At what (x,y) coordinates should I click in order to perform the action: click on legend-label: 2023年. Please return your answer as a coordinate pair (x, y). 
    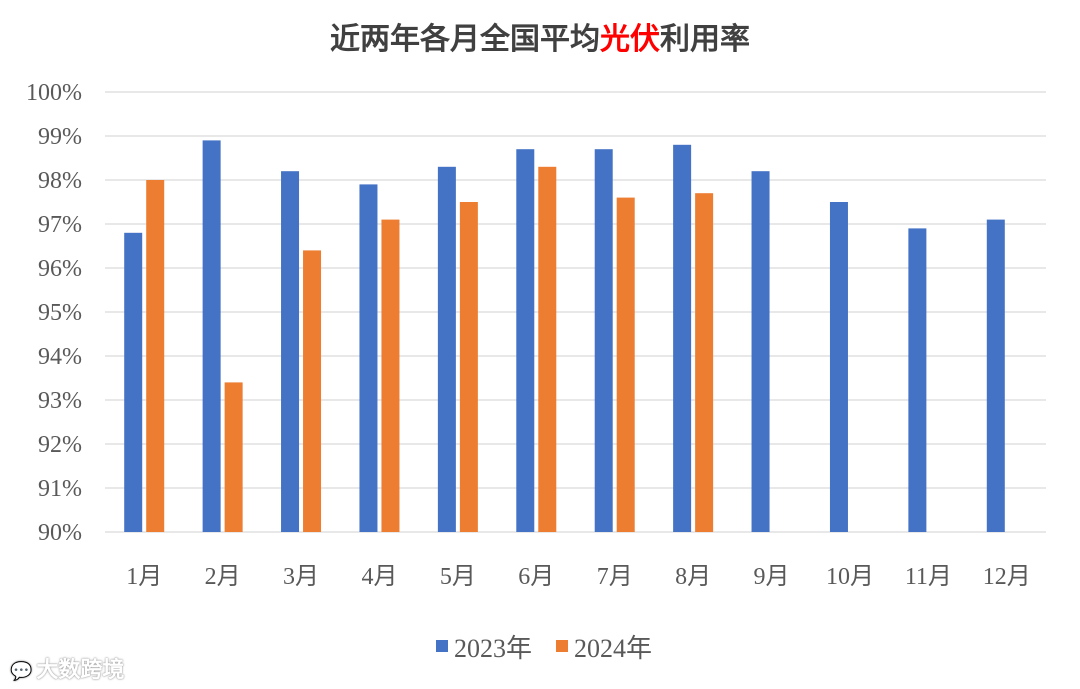
    Looking at the image, I should click on (493, 648).